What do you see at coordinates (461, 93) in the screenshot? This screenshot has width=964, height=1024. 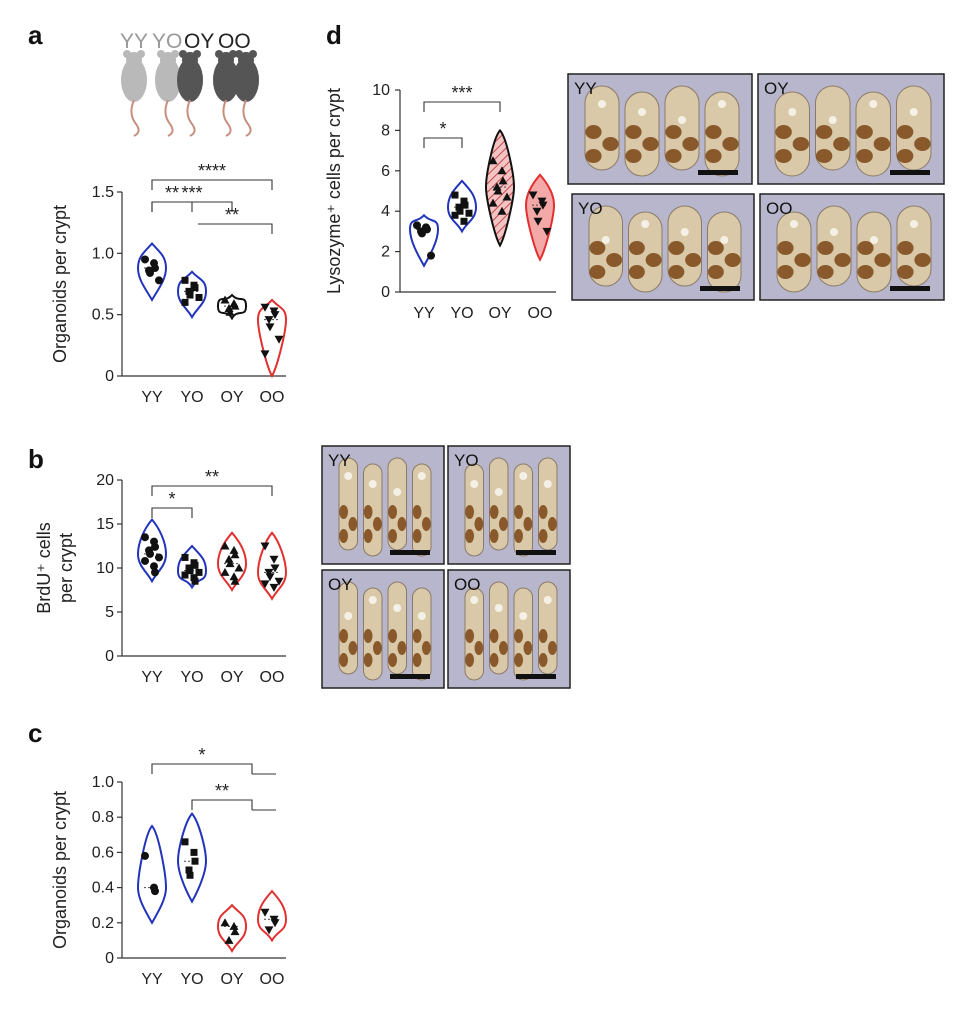 I see `significance-label: ***` at bounding box center [461, 93].